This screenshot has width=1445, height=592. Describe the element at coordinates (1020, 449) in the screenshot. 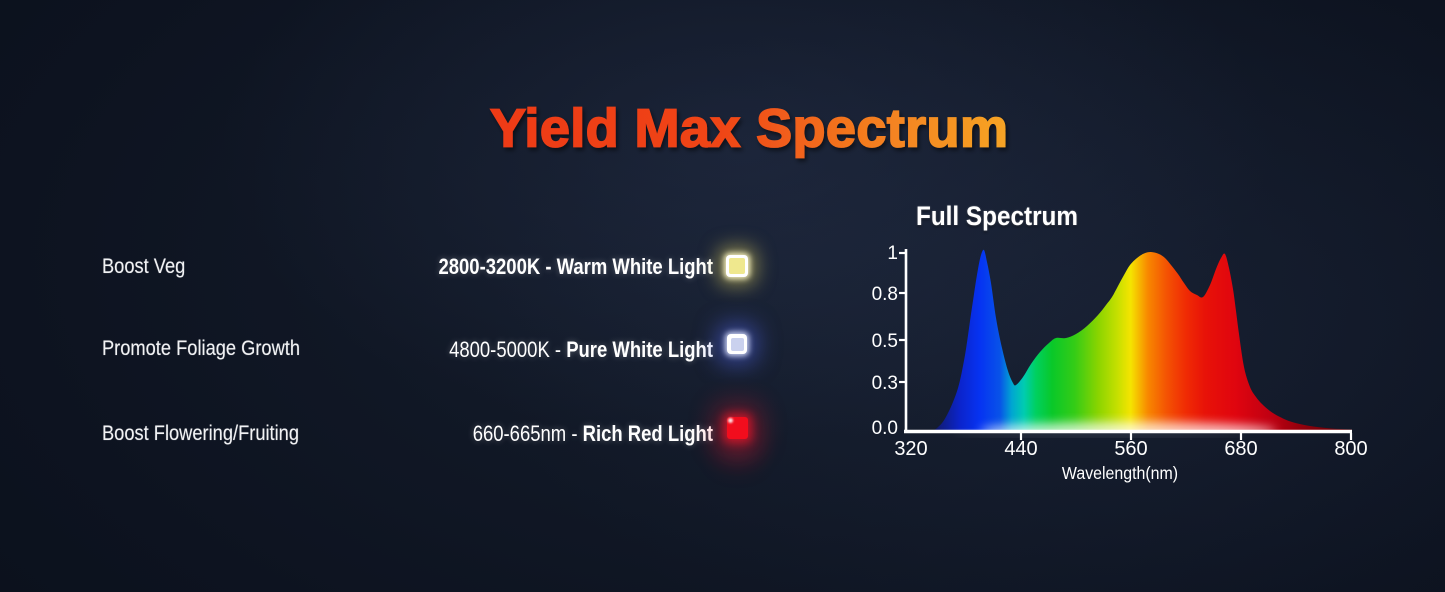

I see `svg-text: 440` at that location.